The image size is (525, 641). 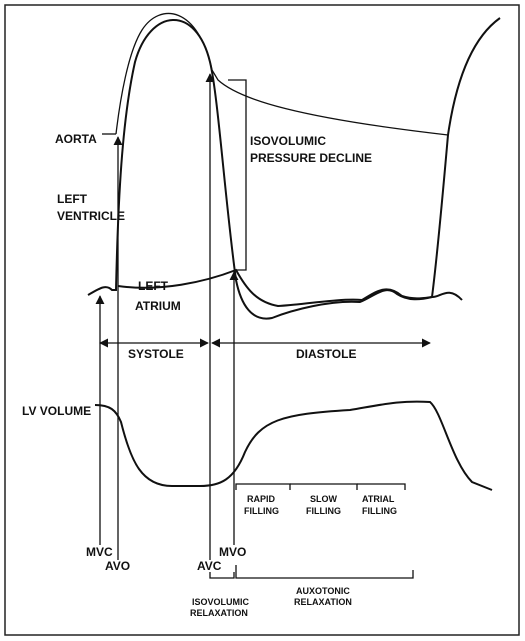 I want to click on label: AORTA, so click(x=76, y=139).